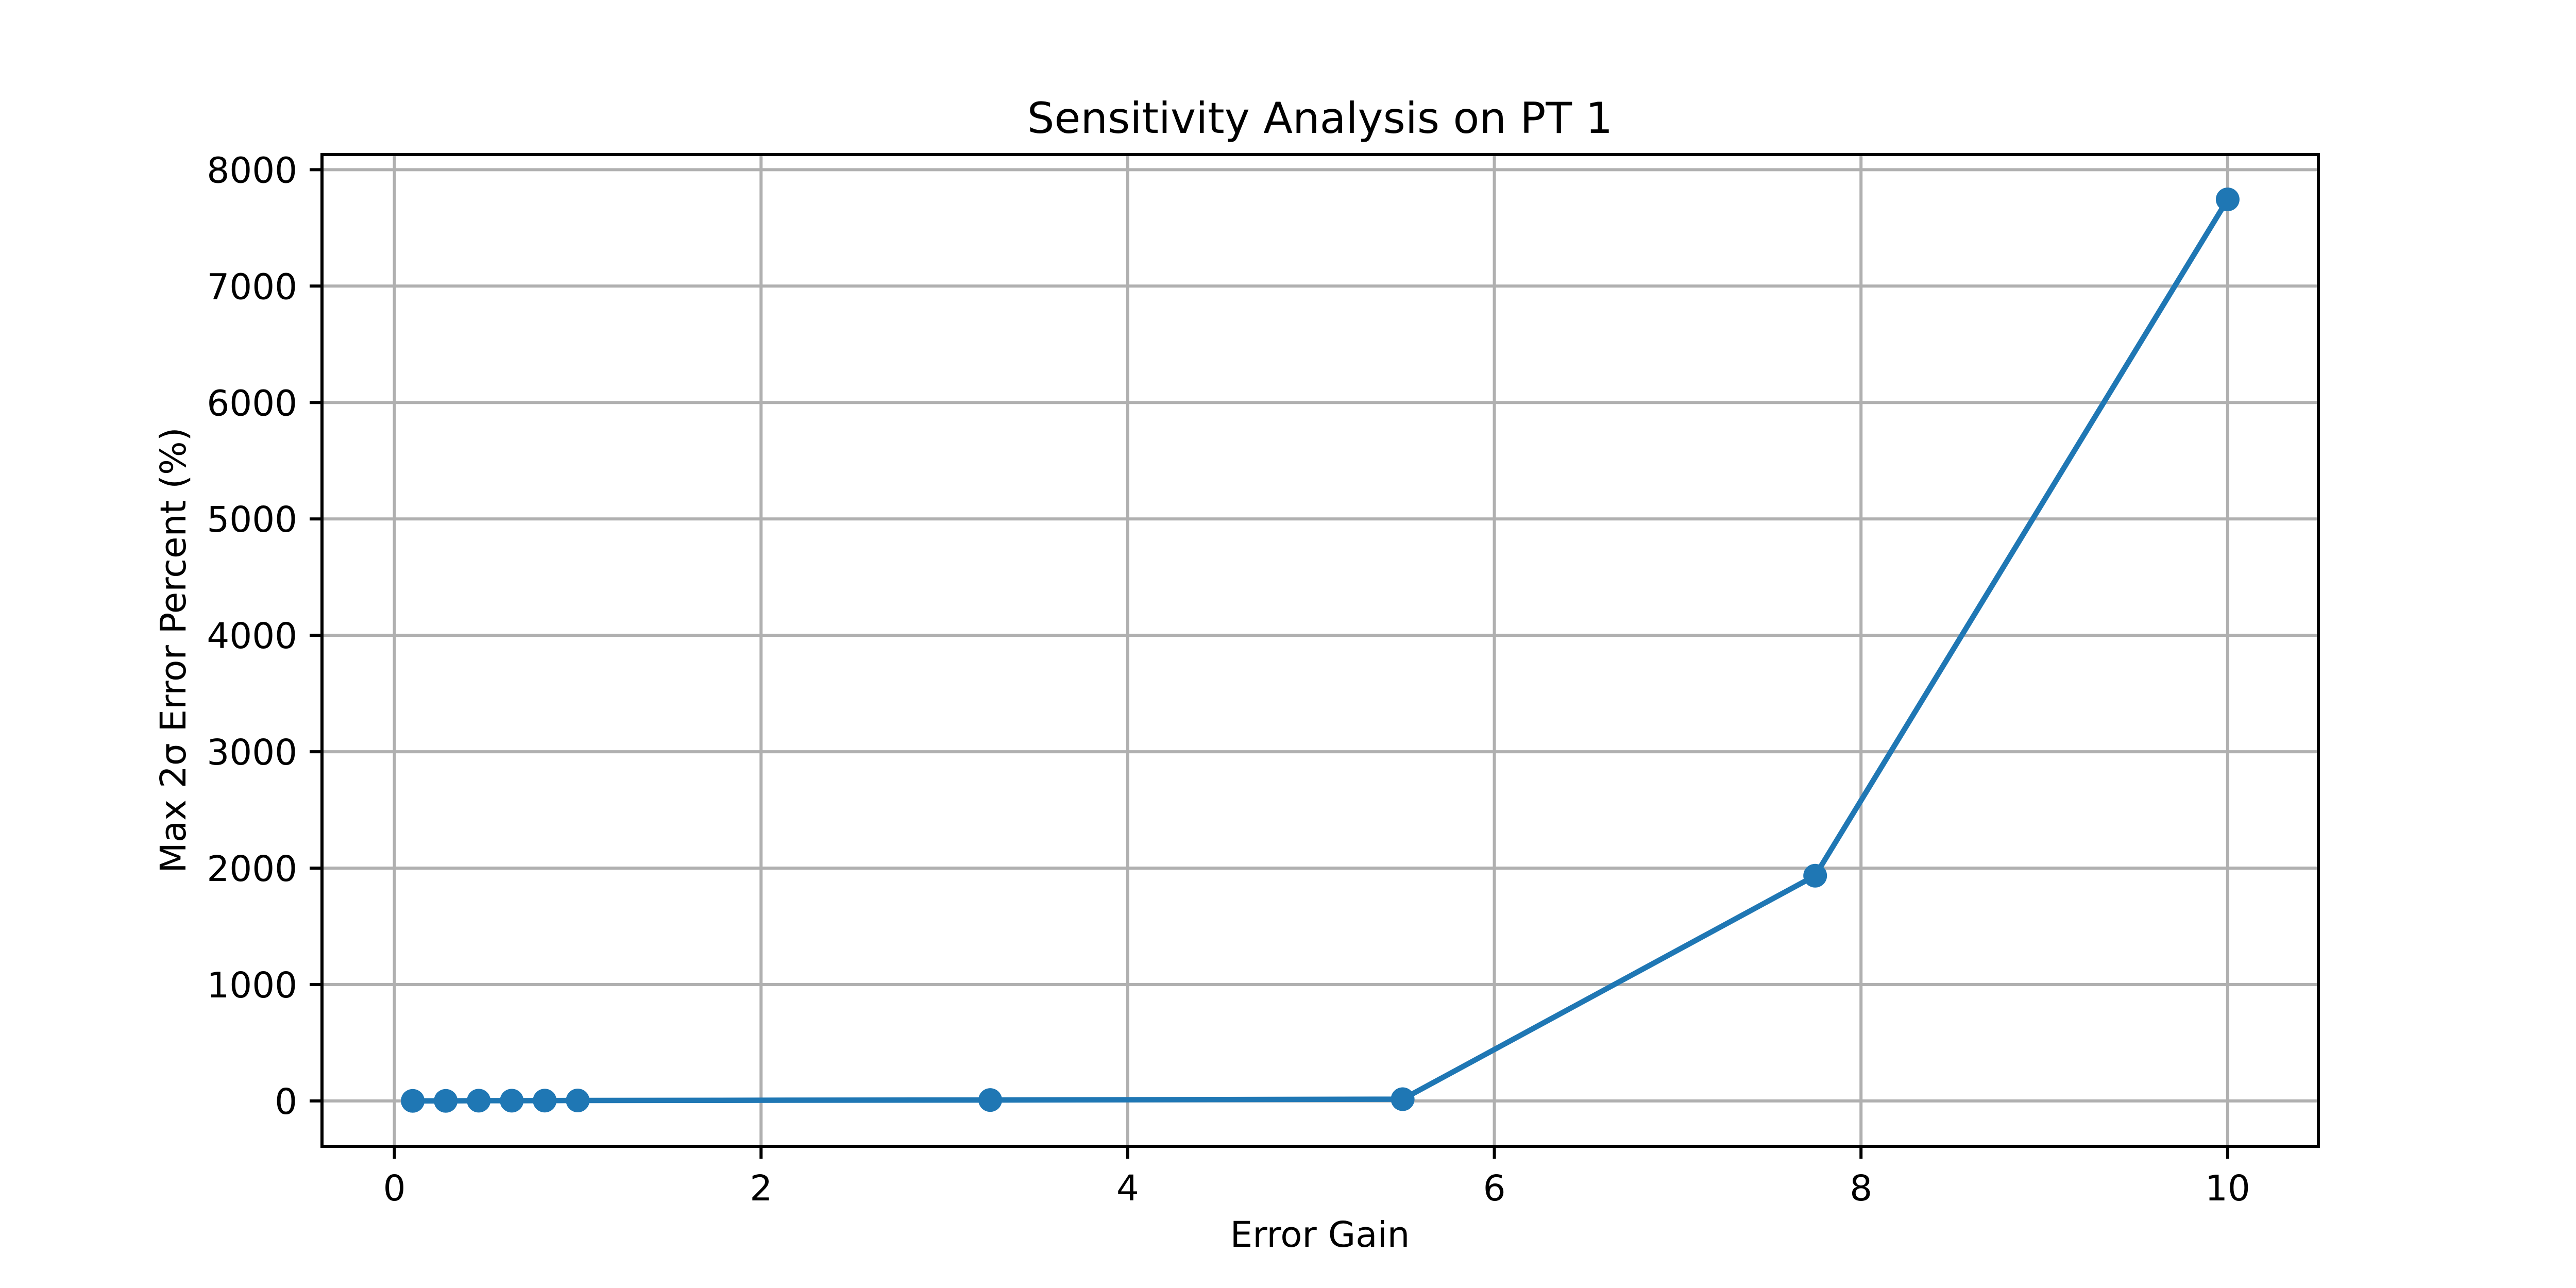  I want to click on y-tick-label-0: 0, so click(286, 1102).